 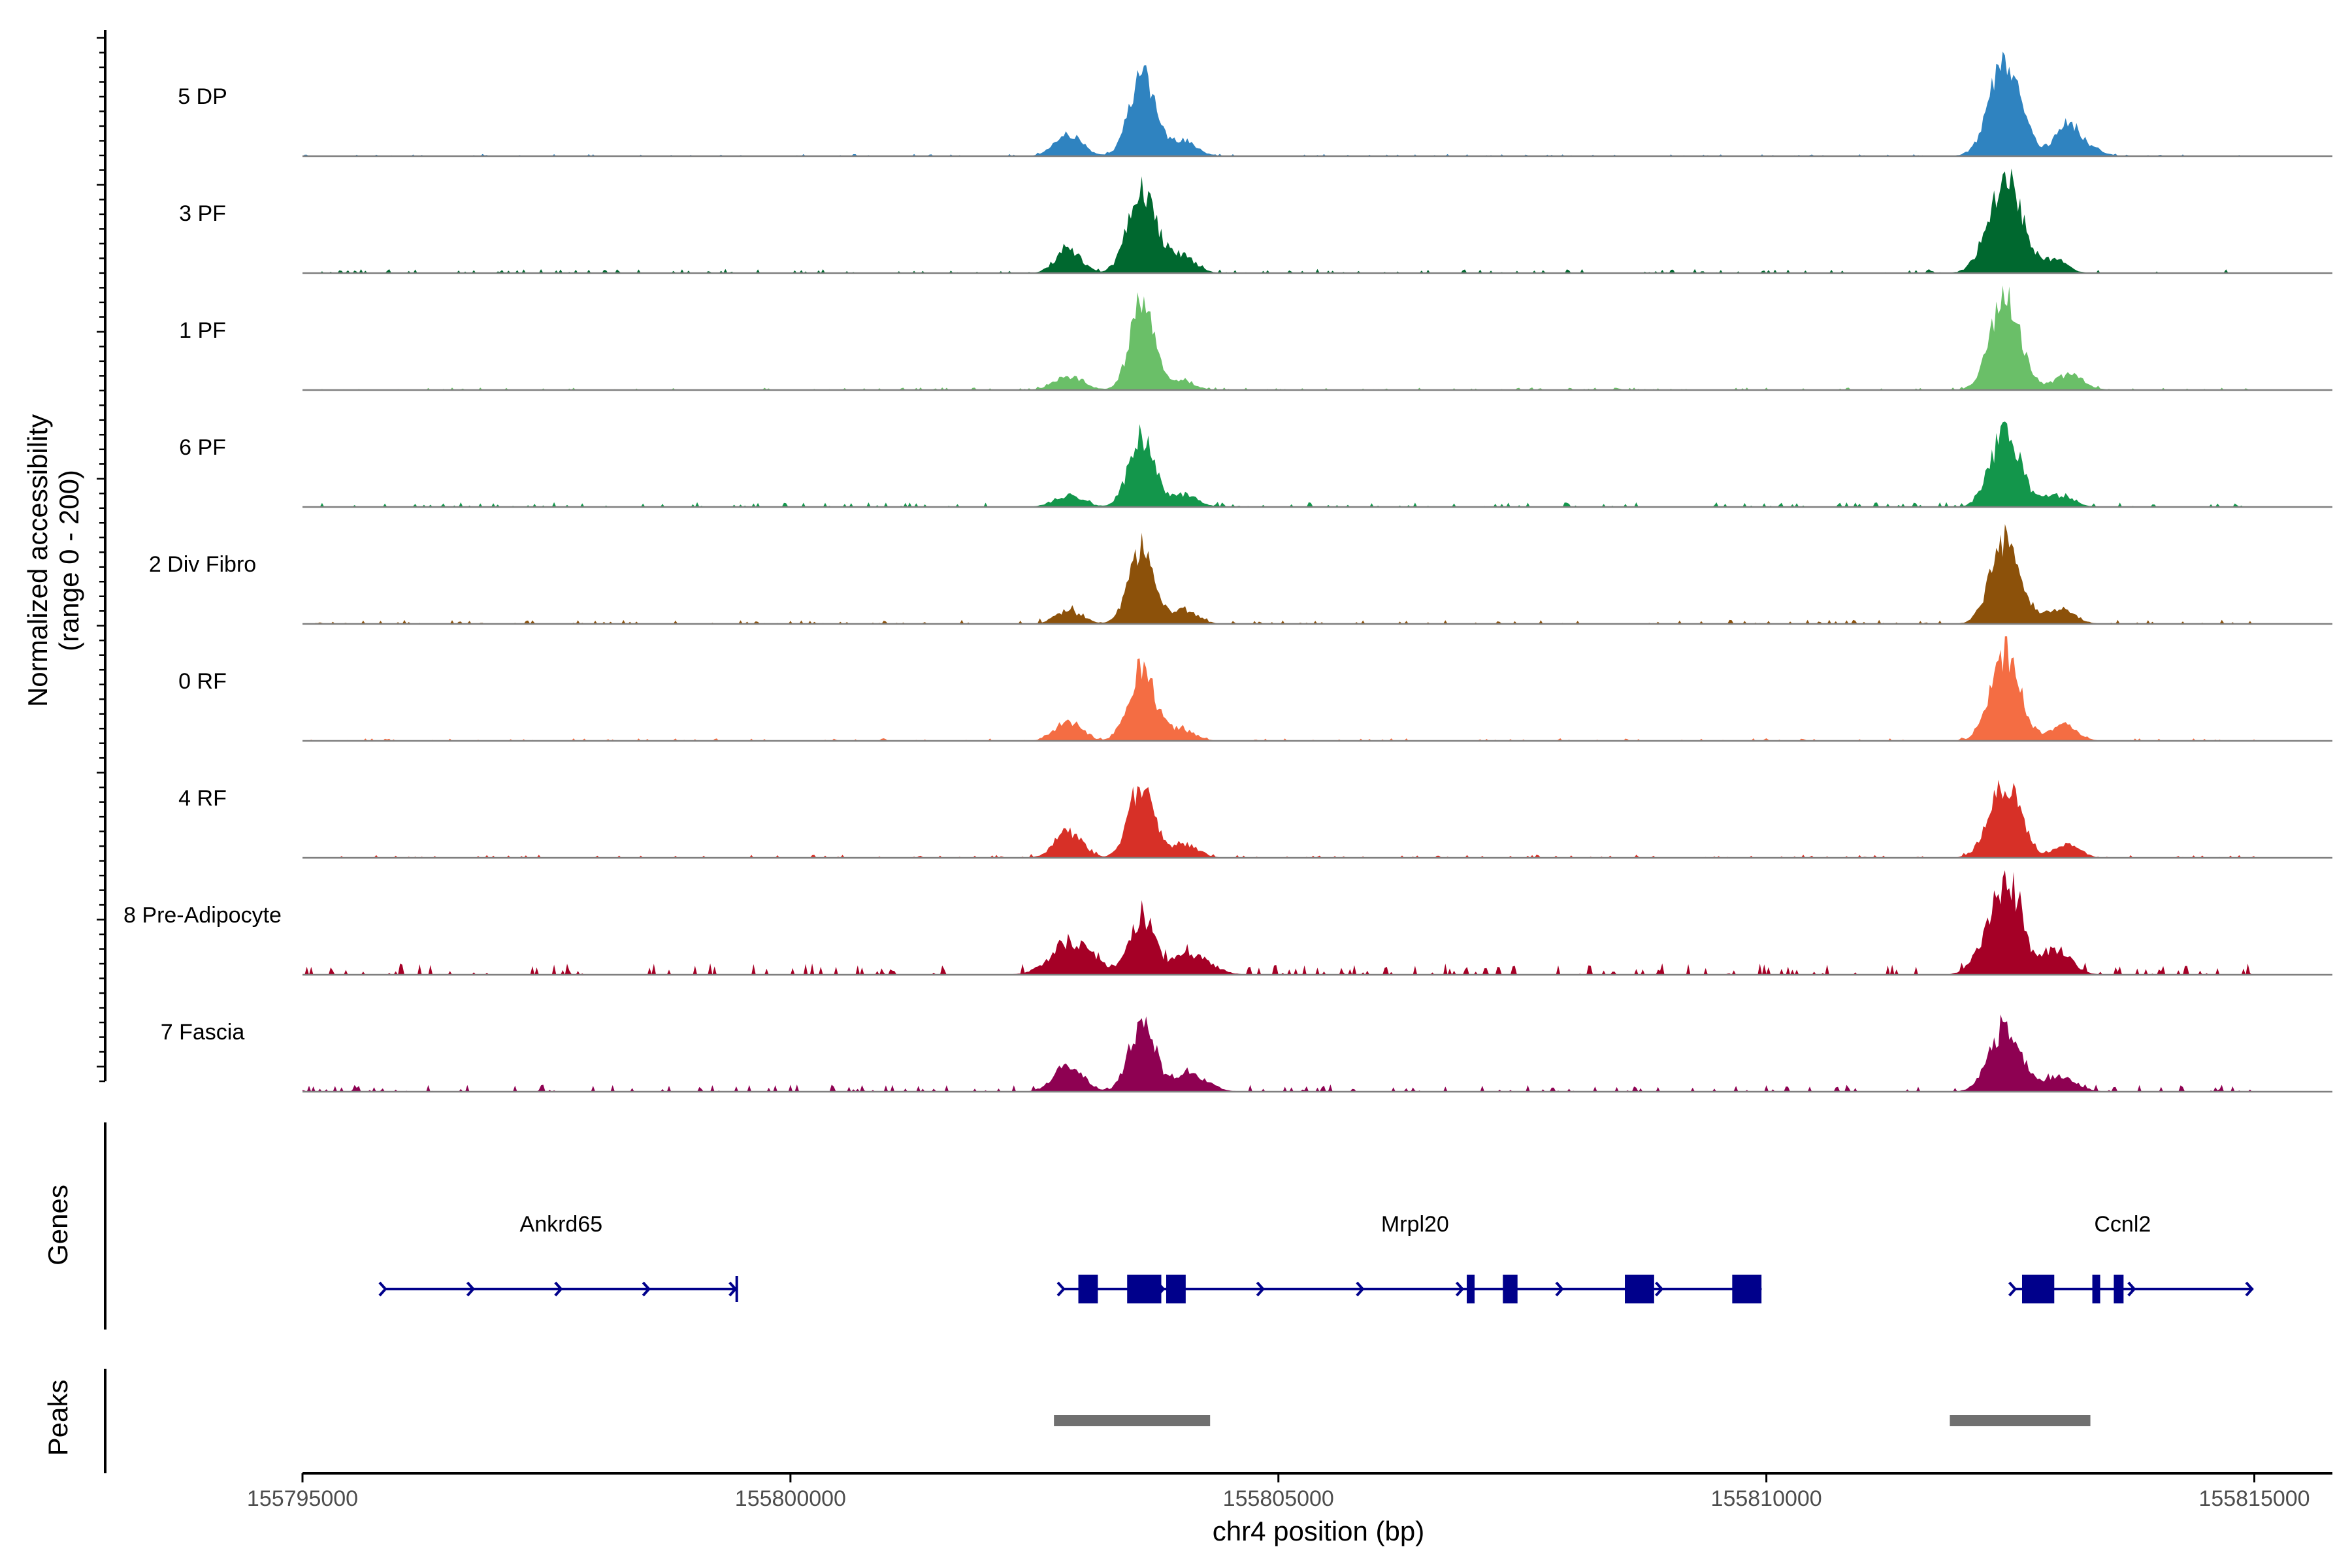 What do you see at coordinates (57, 1418) in the screenshot?
I see `peaks-panel-label: Peaks` at bounding box center [57, 1418].